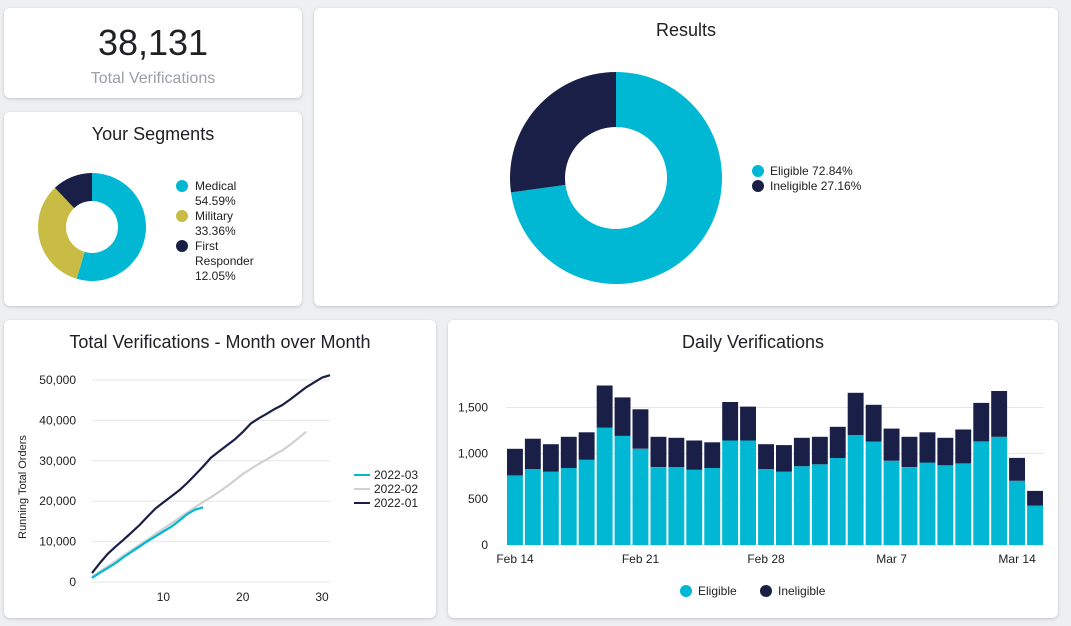 The width and height of the screenshot is (1071, 626). I want to click on legend-label-first-responder-2: Responder, so click(224, 261).